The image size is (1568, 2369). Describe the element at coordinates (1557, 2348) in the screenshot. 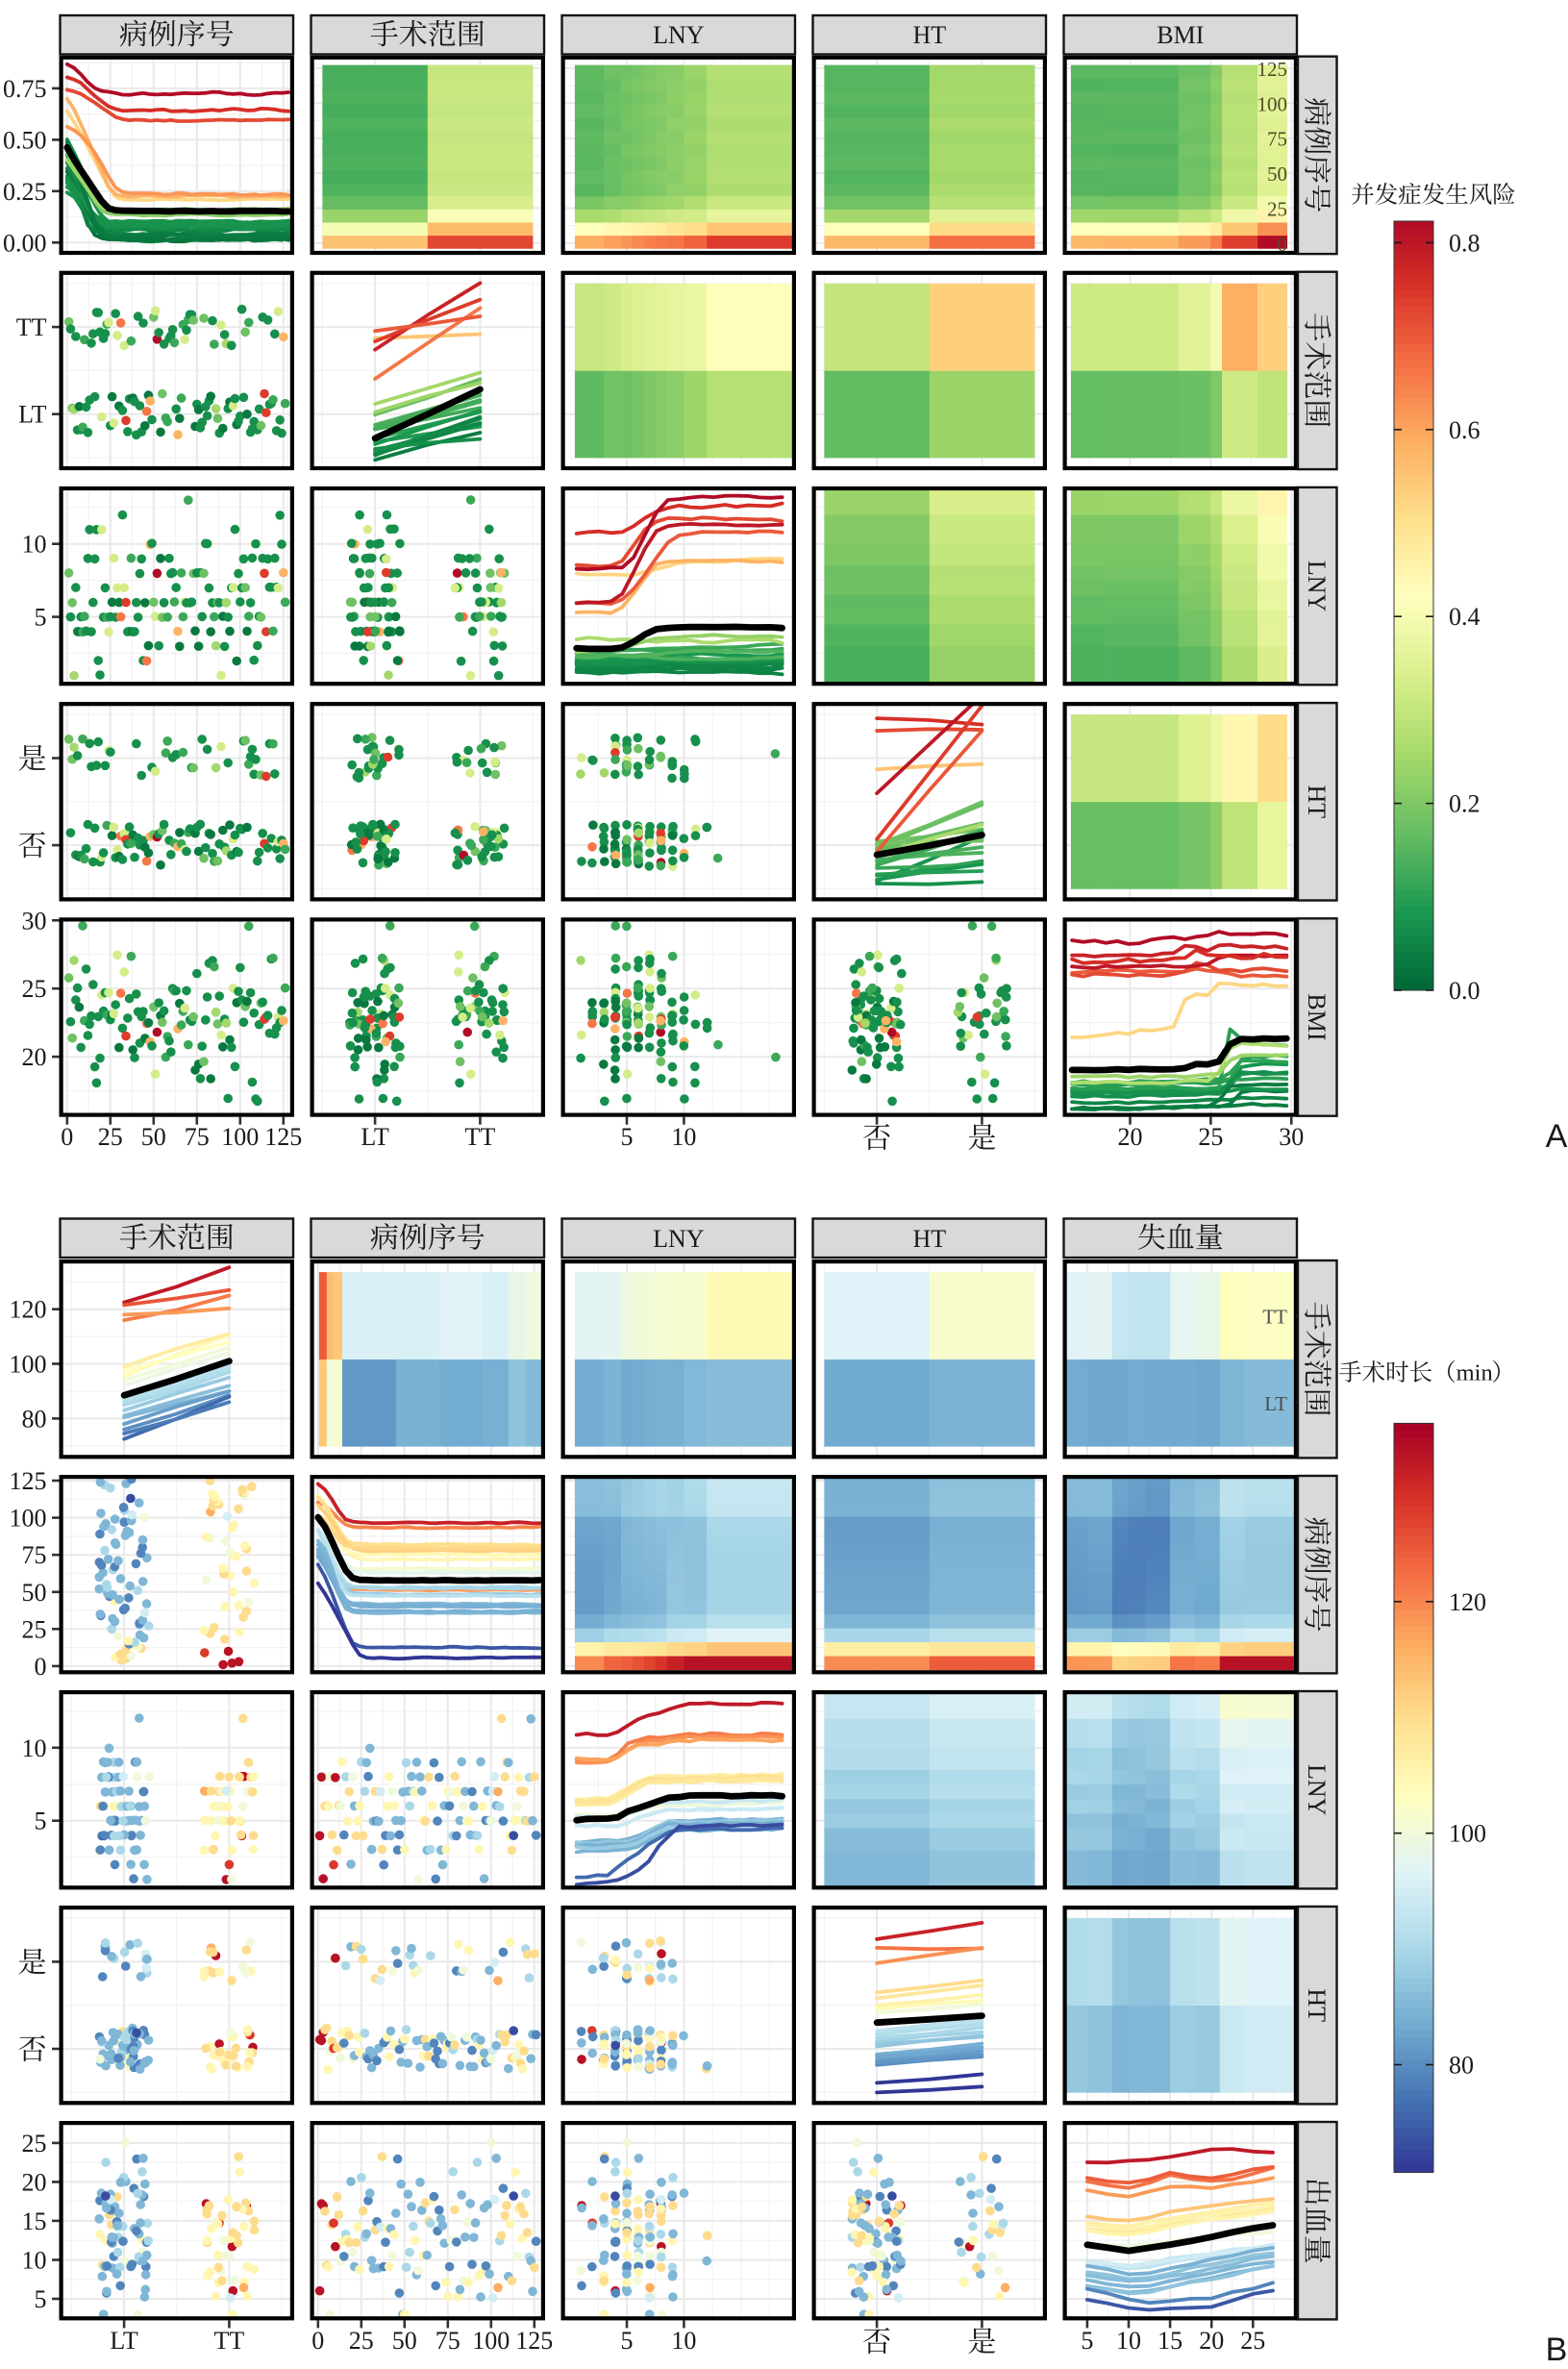

I see `svg-text: B` at that location.